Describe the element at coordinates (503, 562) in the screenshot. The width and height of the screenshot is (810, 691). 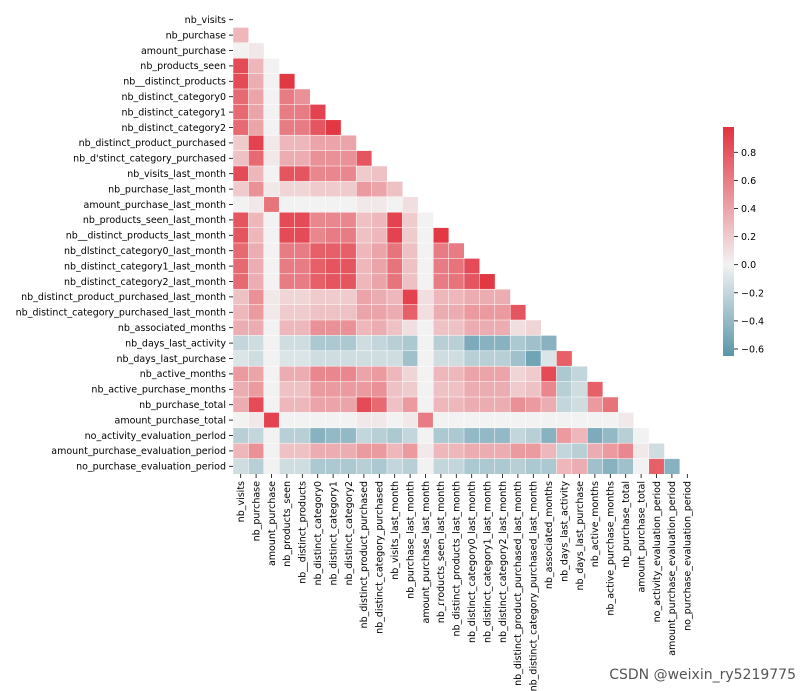
I see `x-tick-label: nb_distinct_category2_last_month` at that location.